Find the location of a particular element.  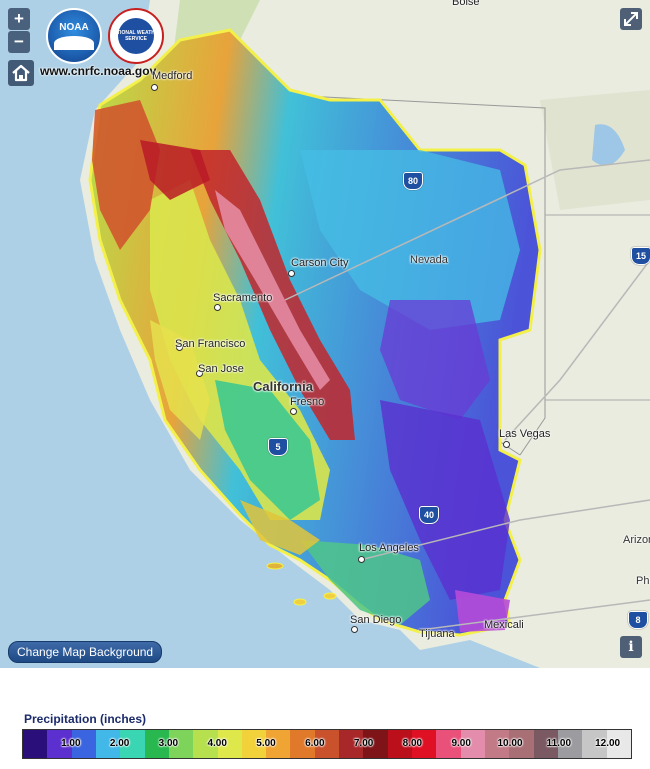

zoom-out-button: − is located at coordinates (19, 42).